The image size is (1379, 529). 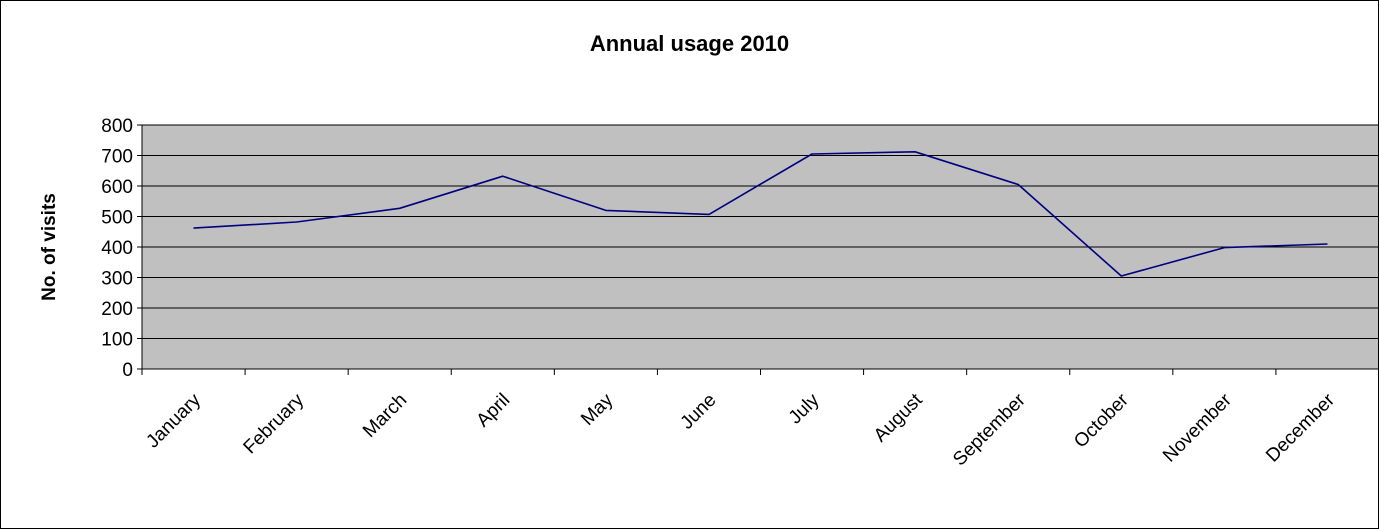 I want to click on chart-title: Annual usage 2010, so click(x=689, y=43).